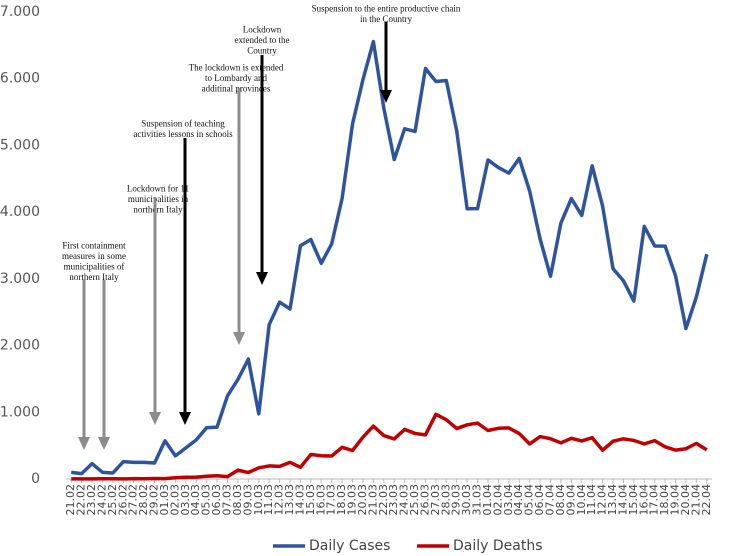  I want to click on x-tick-label: 11.04, so click(591, 500).